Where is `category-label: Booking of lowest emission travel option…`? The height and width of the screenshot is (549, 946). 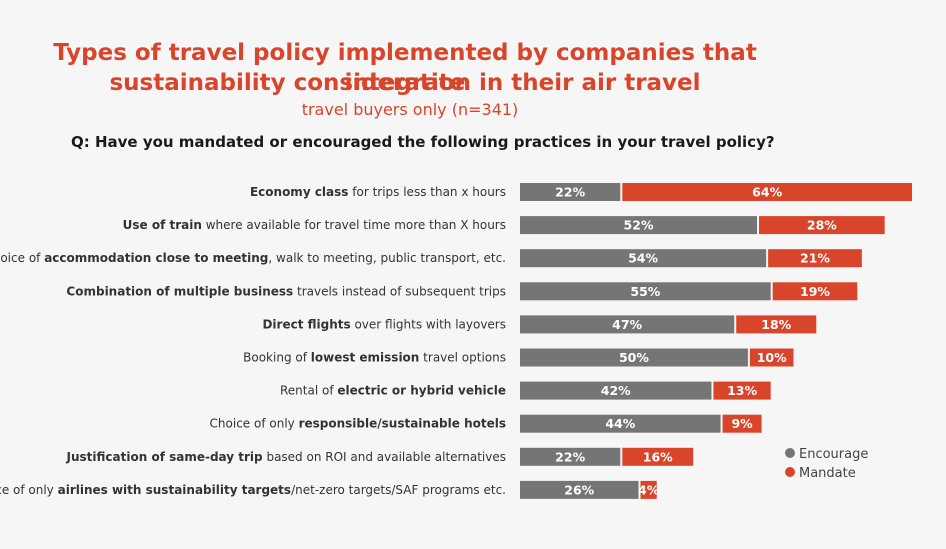 category-label: Booking of lowest emission travel option… is located at coordinates (374, 358).